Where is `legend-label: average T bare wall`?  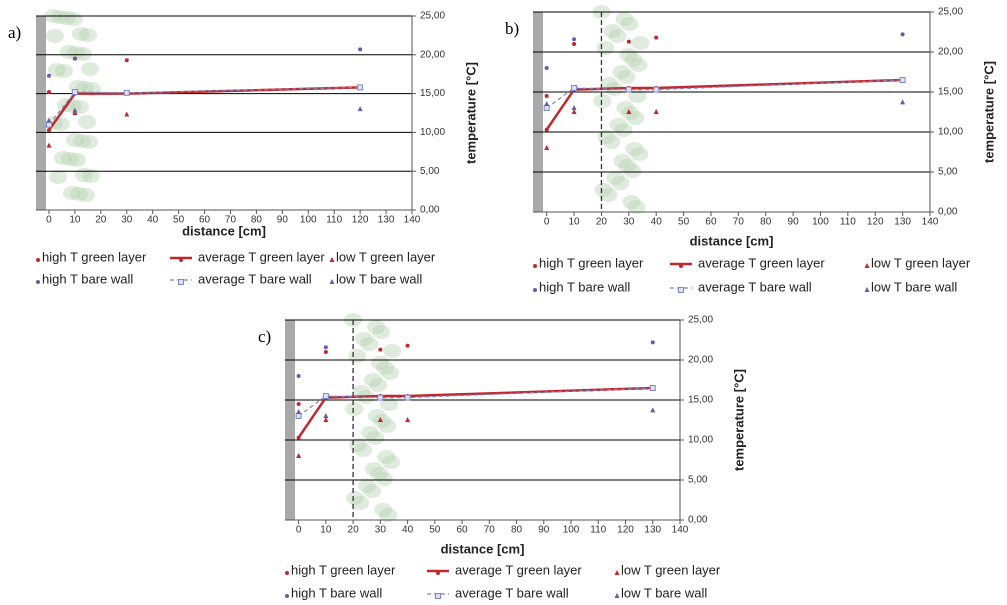 legend-label: average T bare wall is located at coordinates (512, 592).